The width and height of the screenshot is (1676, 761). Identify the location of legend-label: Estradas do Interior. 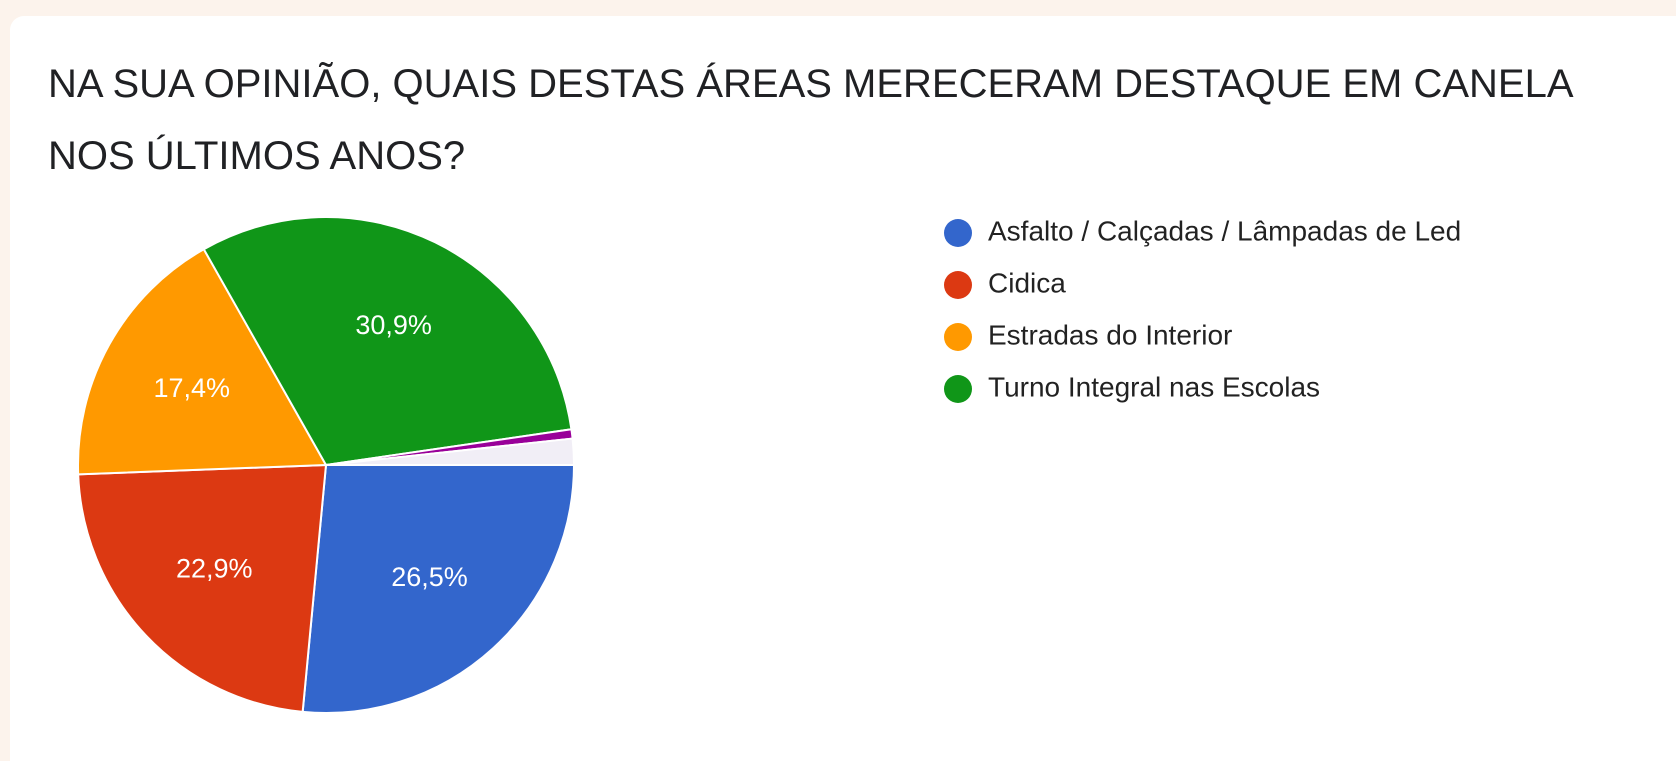
(1110, 334).